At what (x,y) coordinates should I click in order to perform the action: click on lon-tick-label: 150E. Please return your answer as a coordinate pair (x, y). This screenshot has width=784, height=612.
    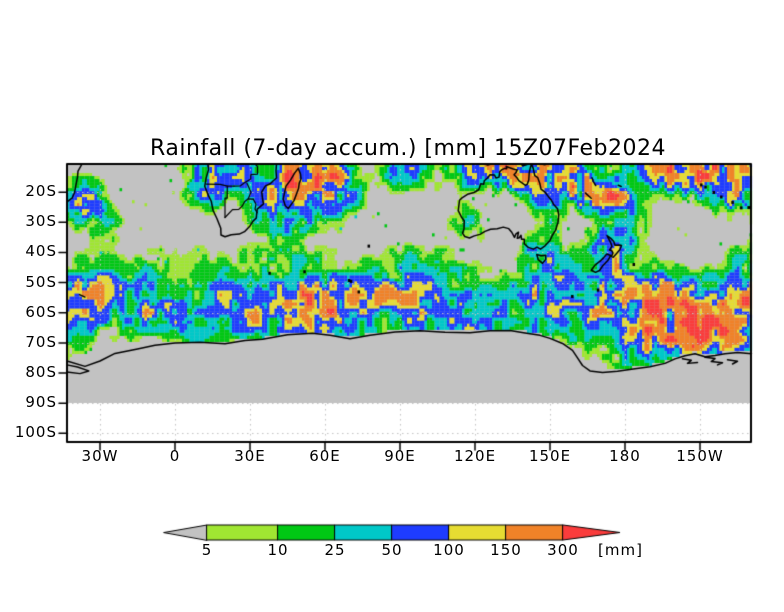
    Looking at the image, I should click on (550, 456).